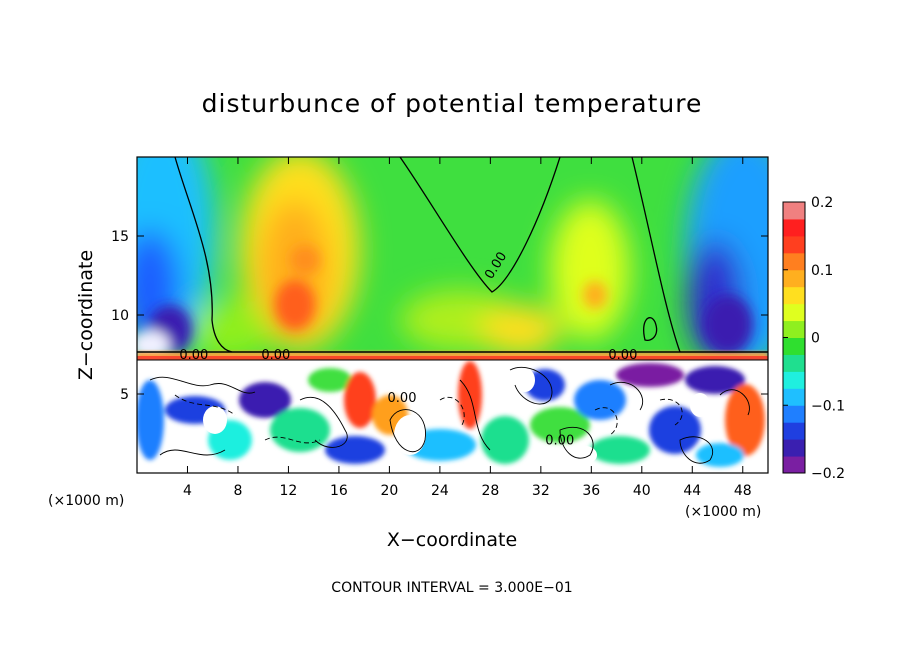 Image resolution: width=904 pixels, height=654 pixels. What do you see at coordinates (828, 406) in the screenshot?
I see `colorbar-tick-label: −0.1` at bounding box center [828, 406].